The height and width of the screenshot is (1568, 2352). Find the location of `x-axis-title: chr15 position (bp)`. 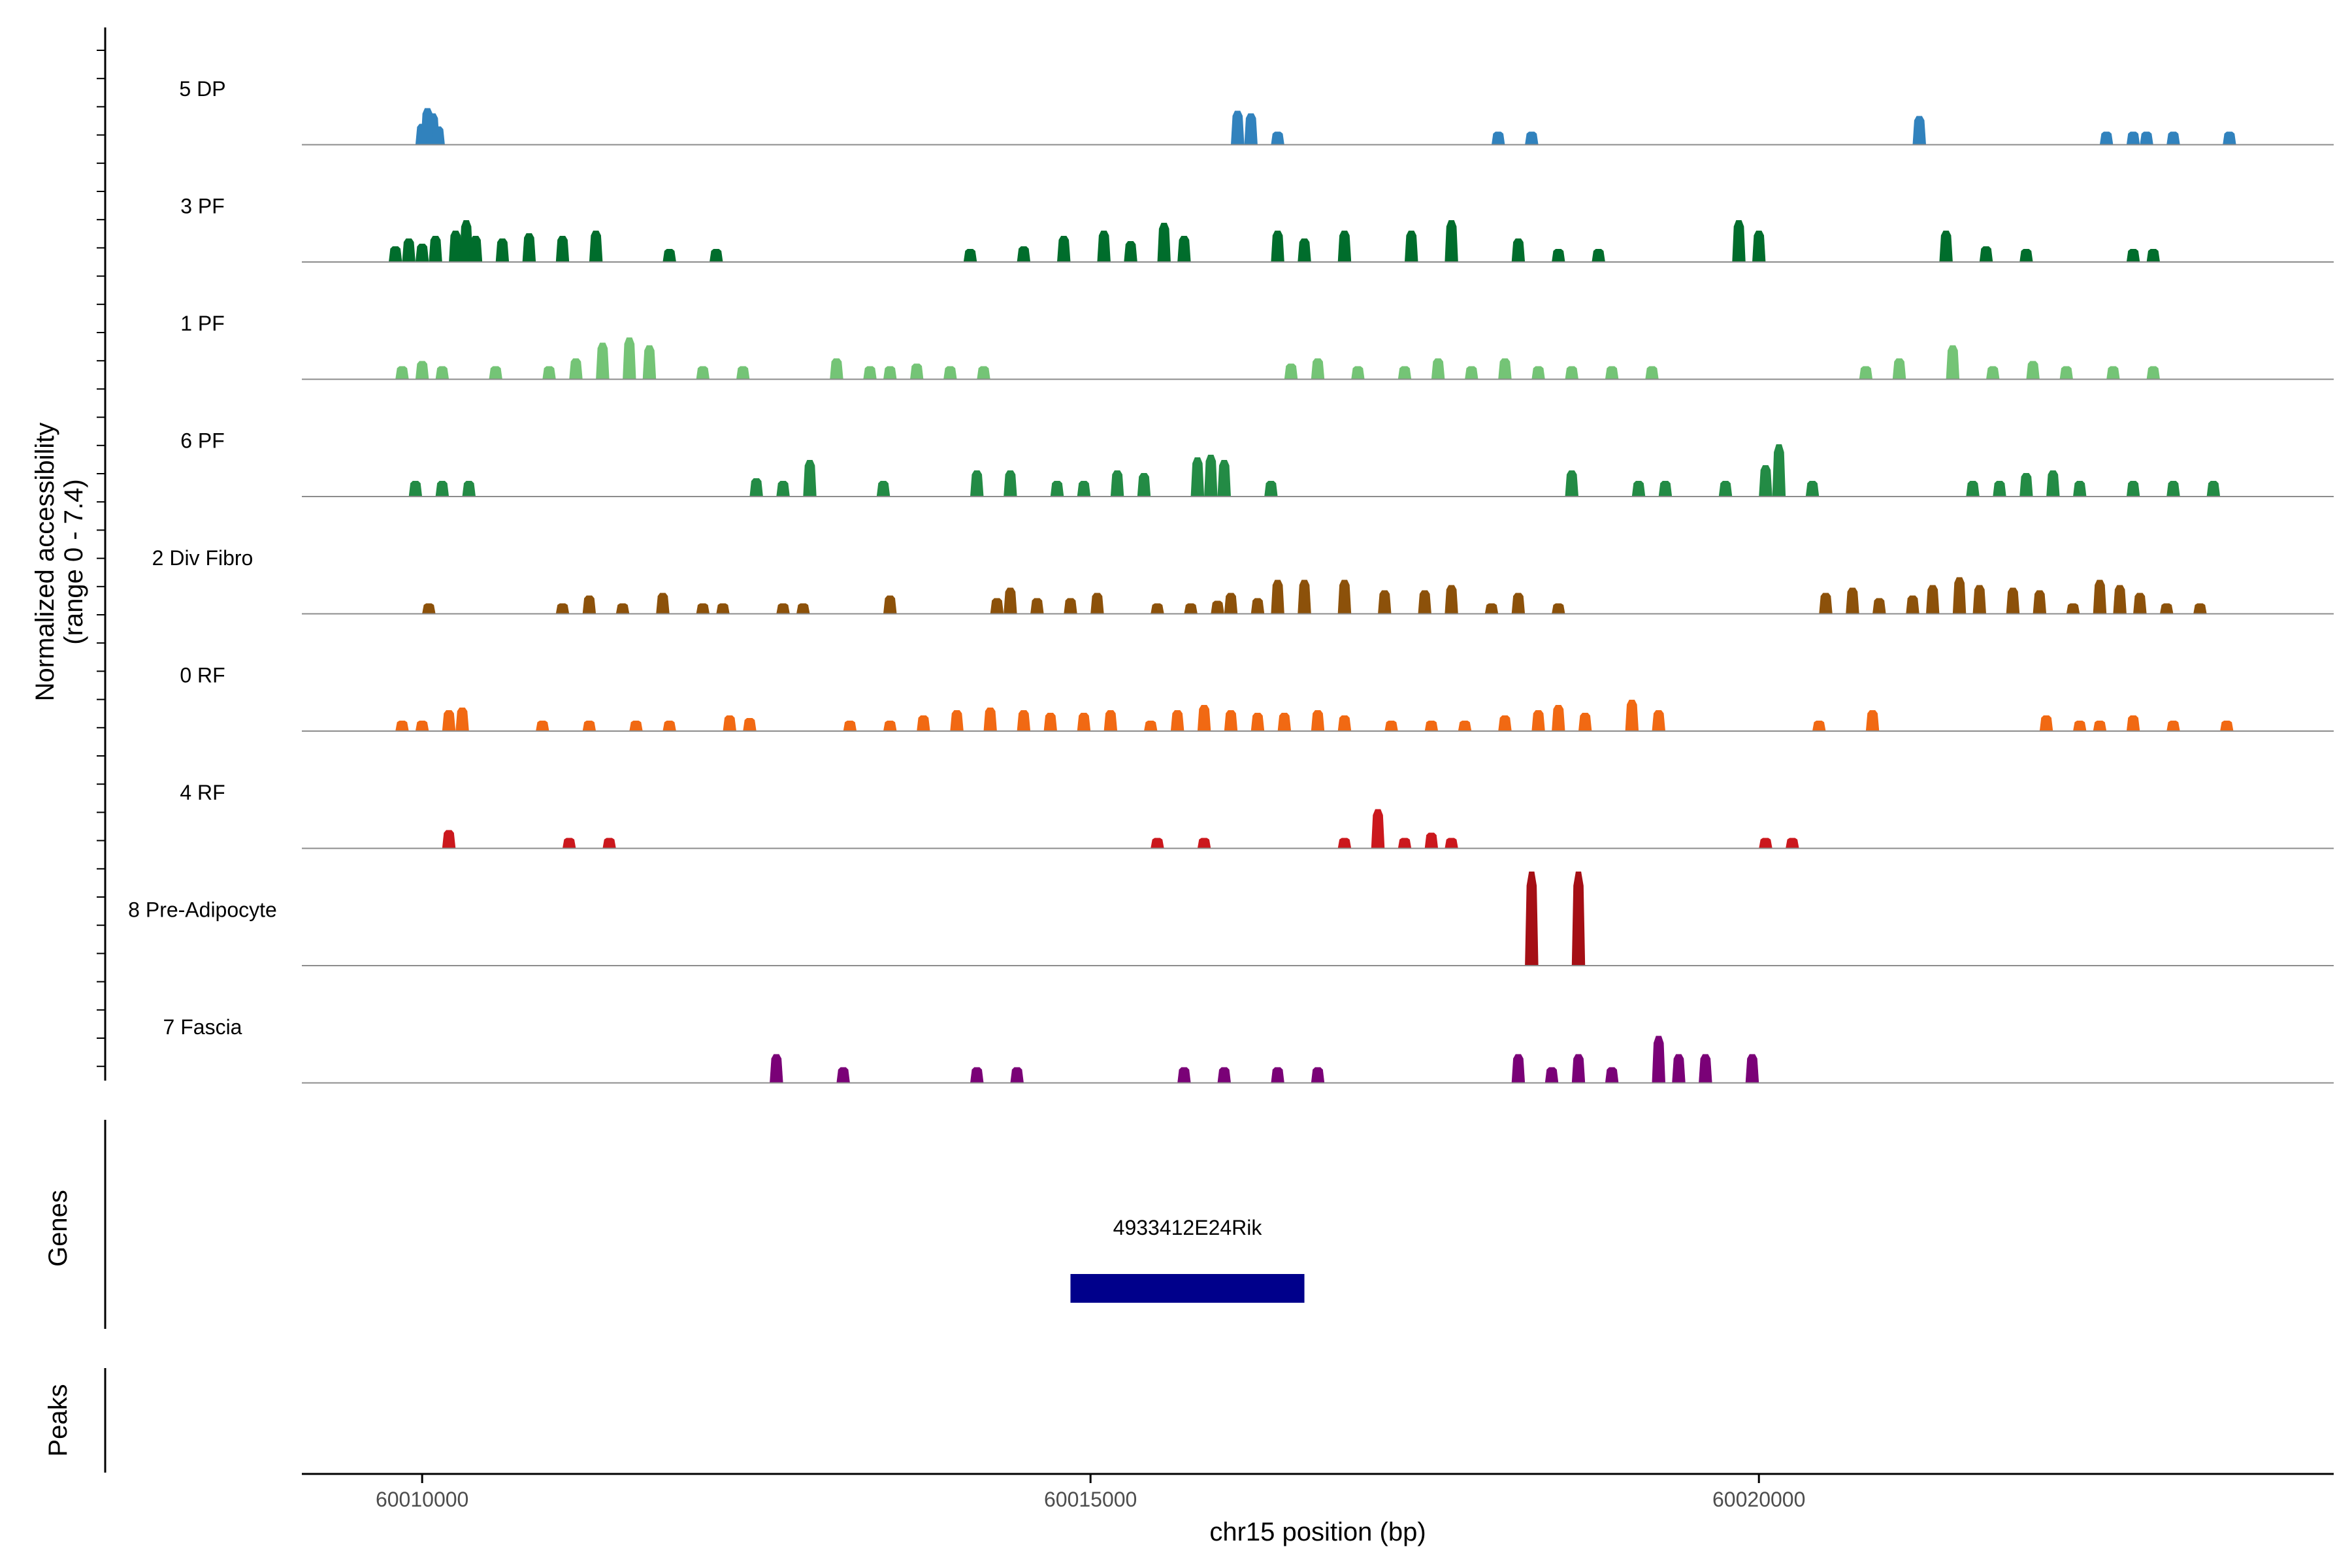

x-axis-title: chr15 position (bp) is located at coordinates (1317, 1532).